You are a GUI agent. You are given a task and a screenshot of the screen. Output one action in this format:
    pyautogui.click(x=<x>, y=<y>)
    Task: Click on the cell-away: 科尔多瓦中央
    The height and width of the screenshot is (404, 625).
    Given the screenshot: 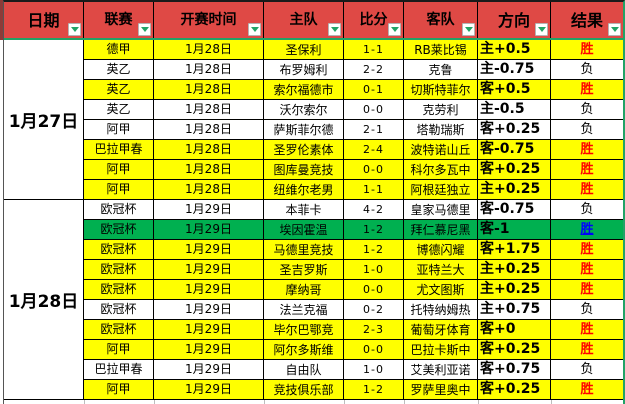 What is the action you would take?
    pyautogui.click(x=441, y=169)
    